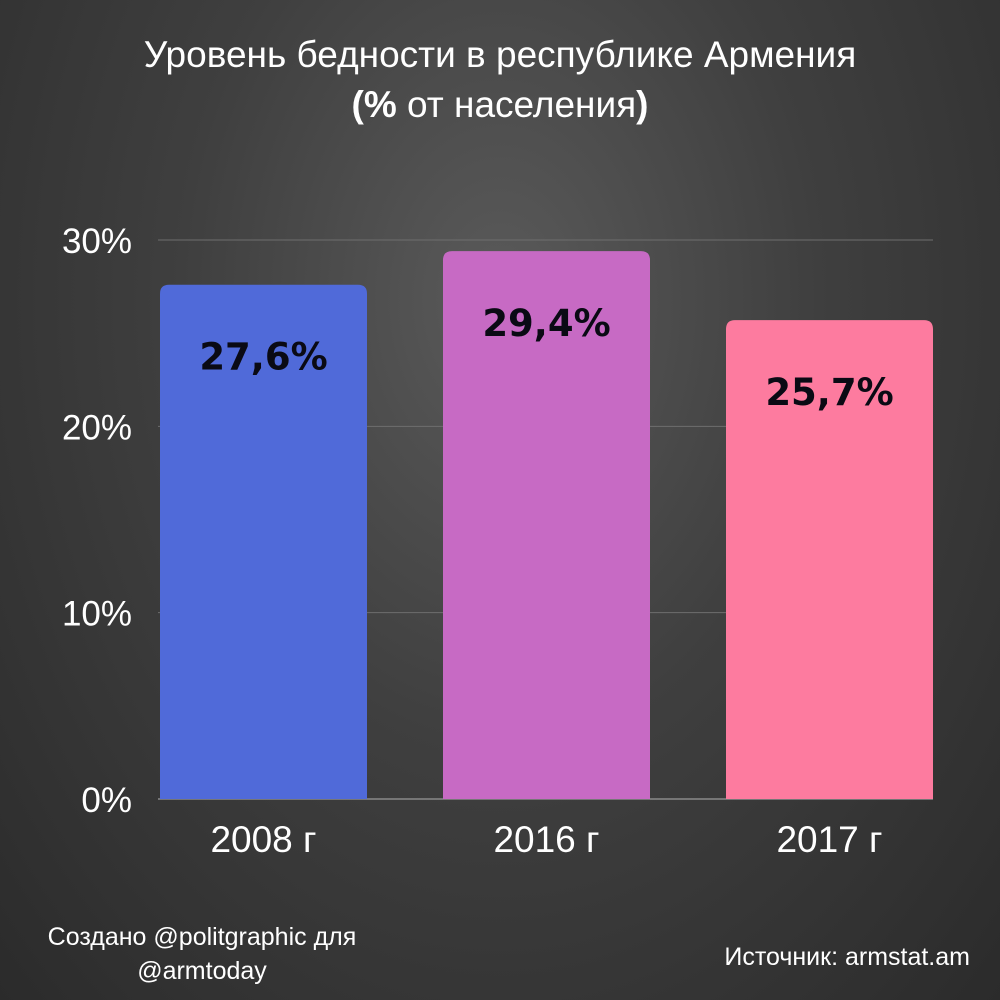 This screenshot has height=1000, width=1000. Describe the element at coordinates (829, 839) in the screenshot. I see `x-tick-label: 2017 г` at that location.